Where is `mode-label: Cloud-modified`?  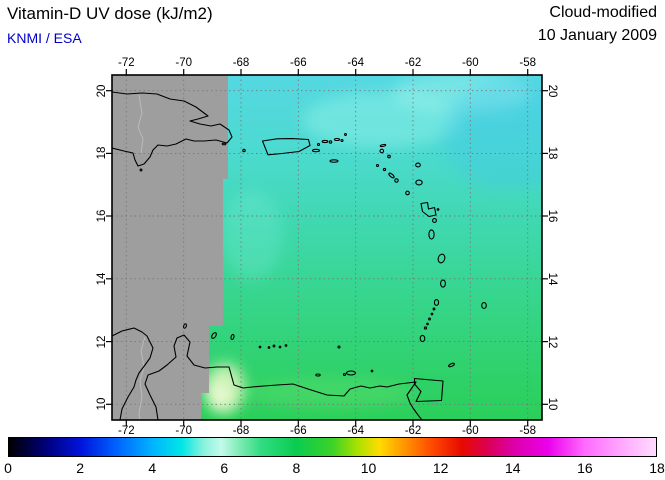
mode-label: Cloud-modified is located at coordinates (603, 12).